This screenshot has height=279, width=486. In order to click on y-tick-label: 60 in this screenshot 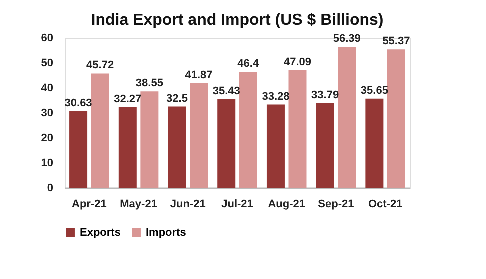, I will do `click(47, 38)`.